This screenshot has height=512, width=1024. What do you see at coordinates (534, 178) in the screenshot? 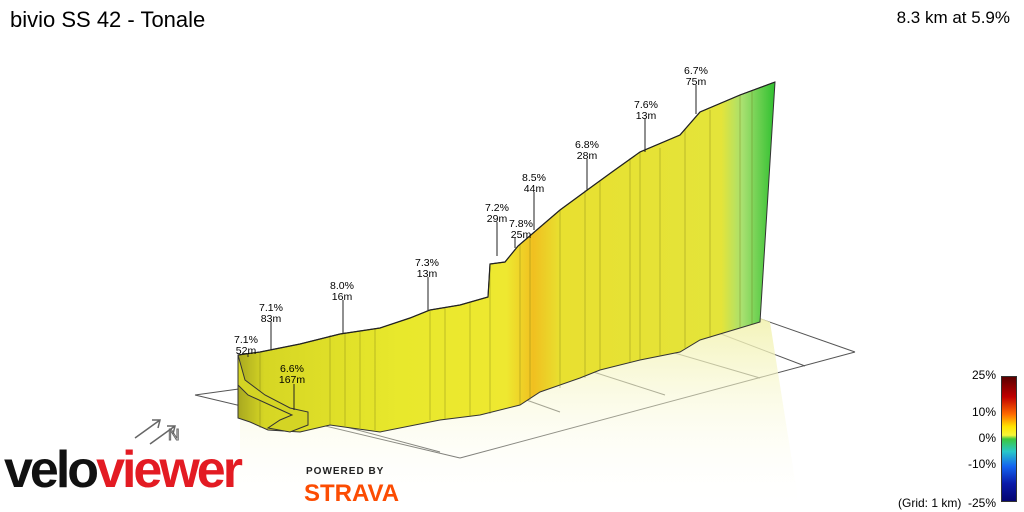
I see `segment-gradient-label: 8.5%` at bounding box center [534, 178].